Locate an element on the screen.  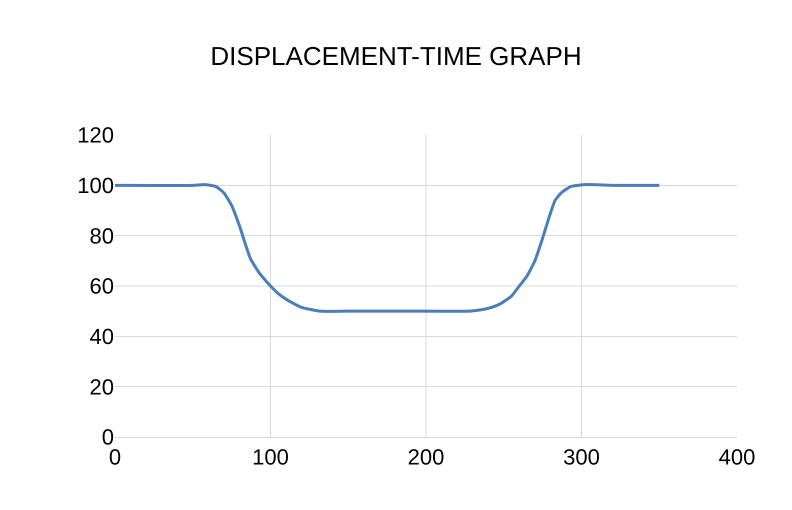
y-tick-label: 120 is located at coordinates (95, 135).